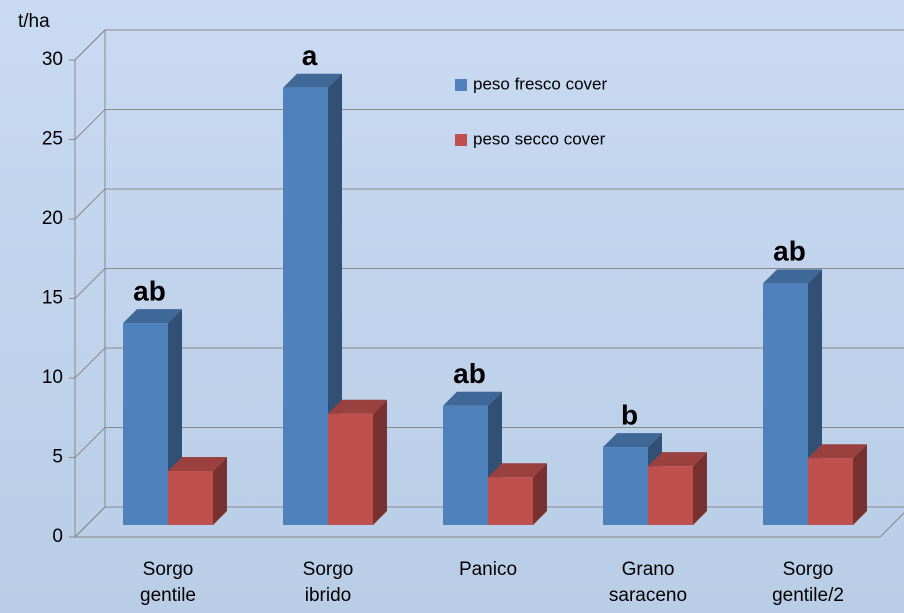  Describe the element at coordinates (488, 569) in the screenshot. I see `x-tick-label: Panico` at that location.